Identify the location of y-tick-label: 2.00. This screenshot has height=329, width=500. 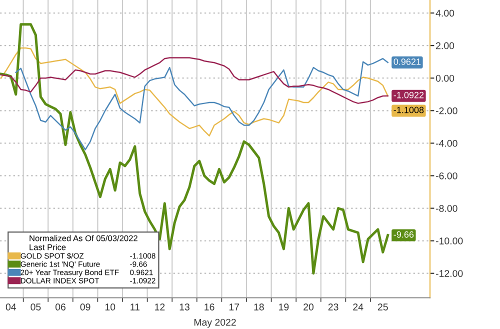
(445, 46).